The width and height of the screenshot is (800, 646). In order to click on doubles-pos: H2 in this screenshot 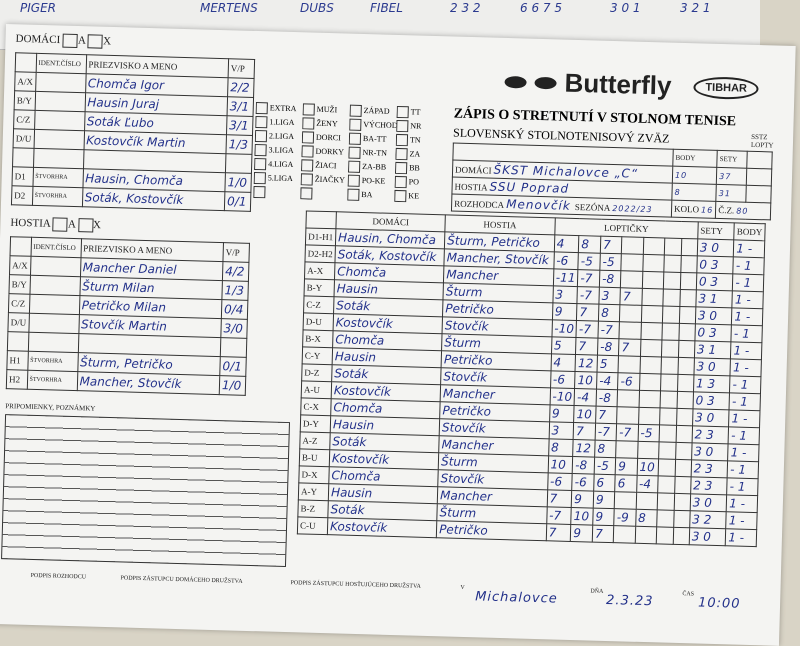, I will do `click(17, 379)`.